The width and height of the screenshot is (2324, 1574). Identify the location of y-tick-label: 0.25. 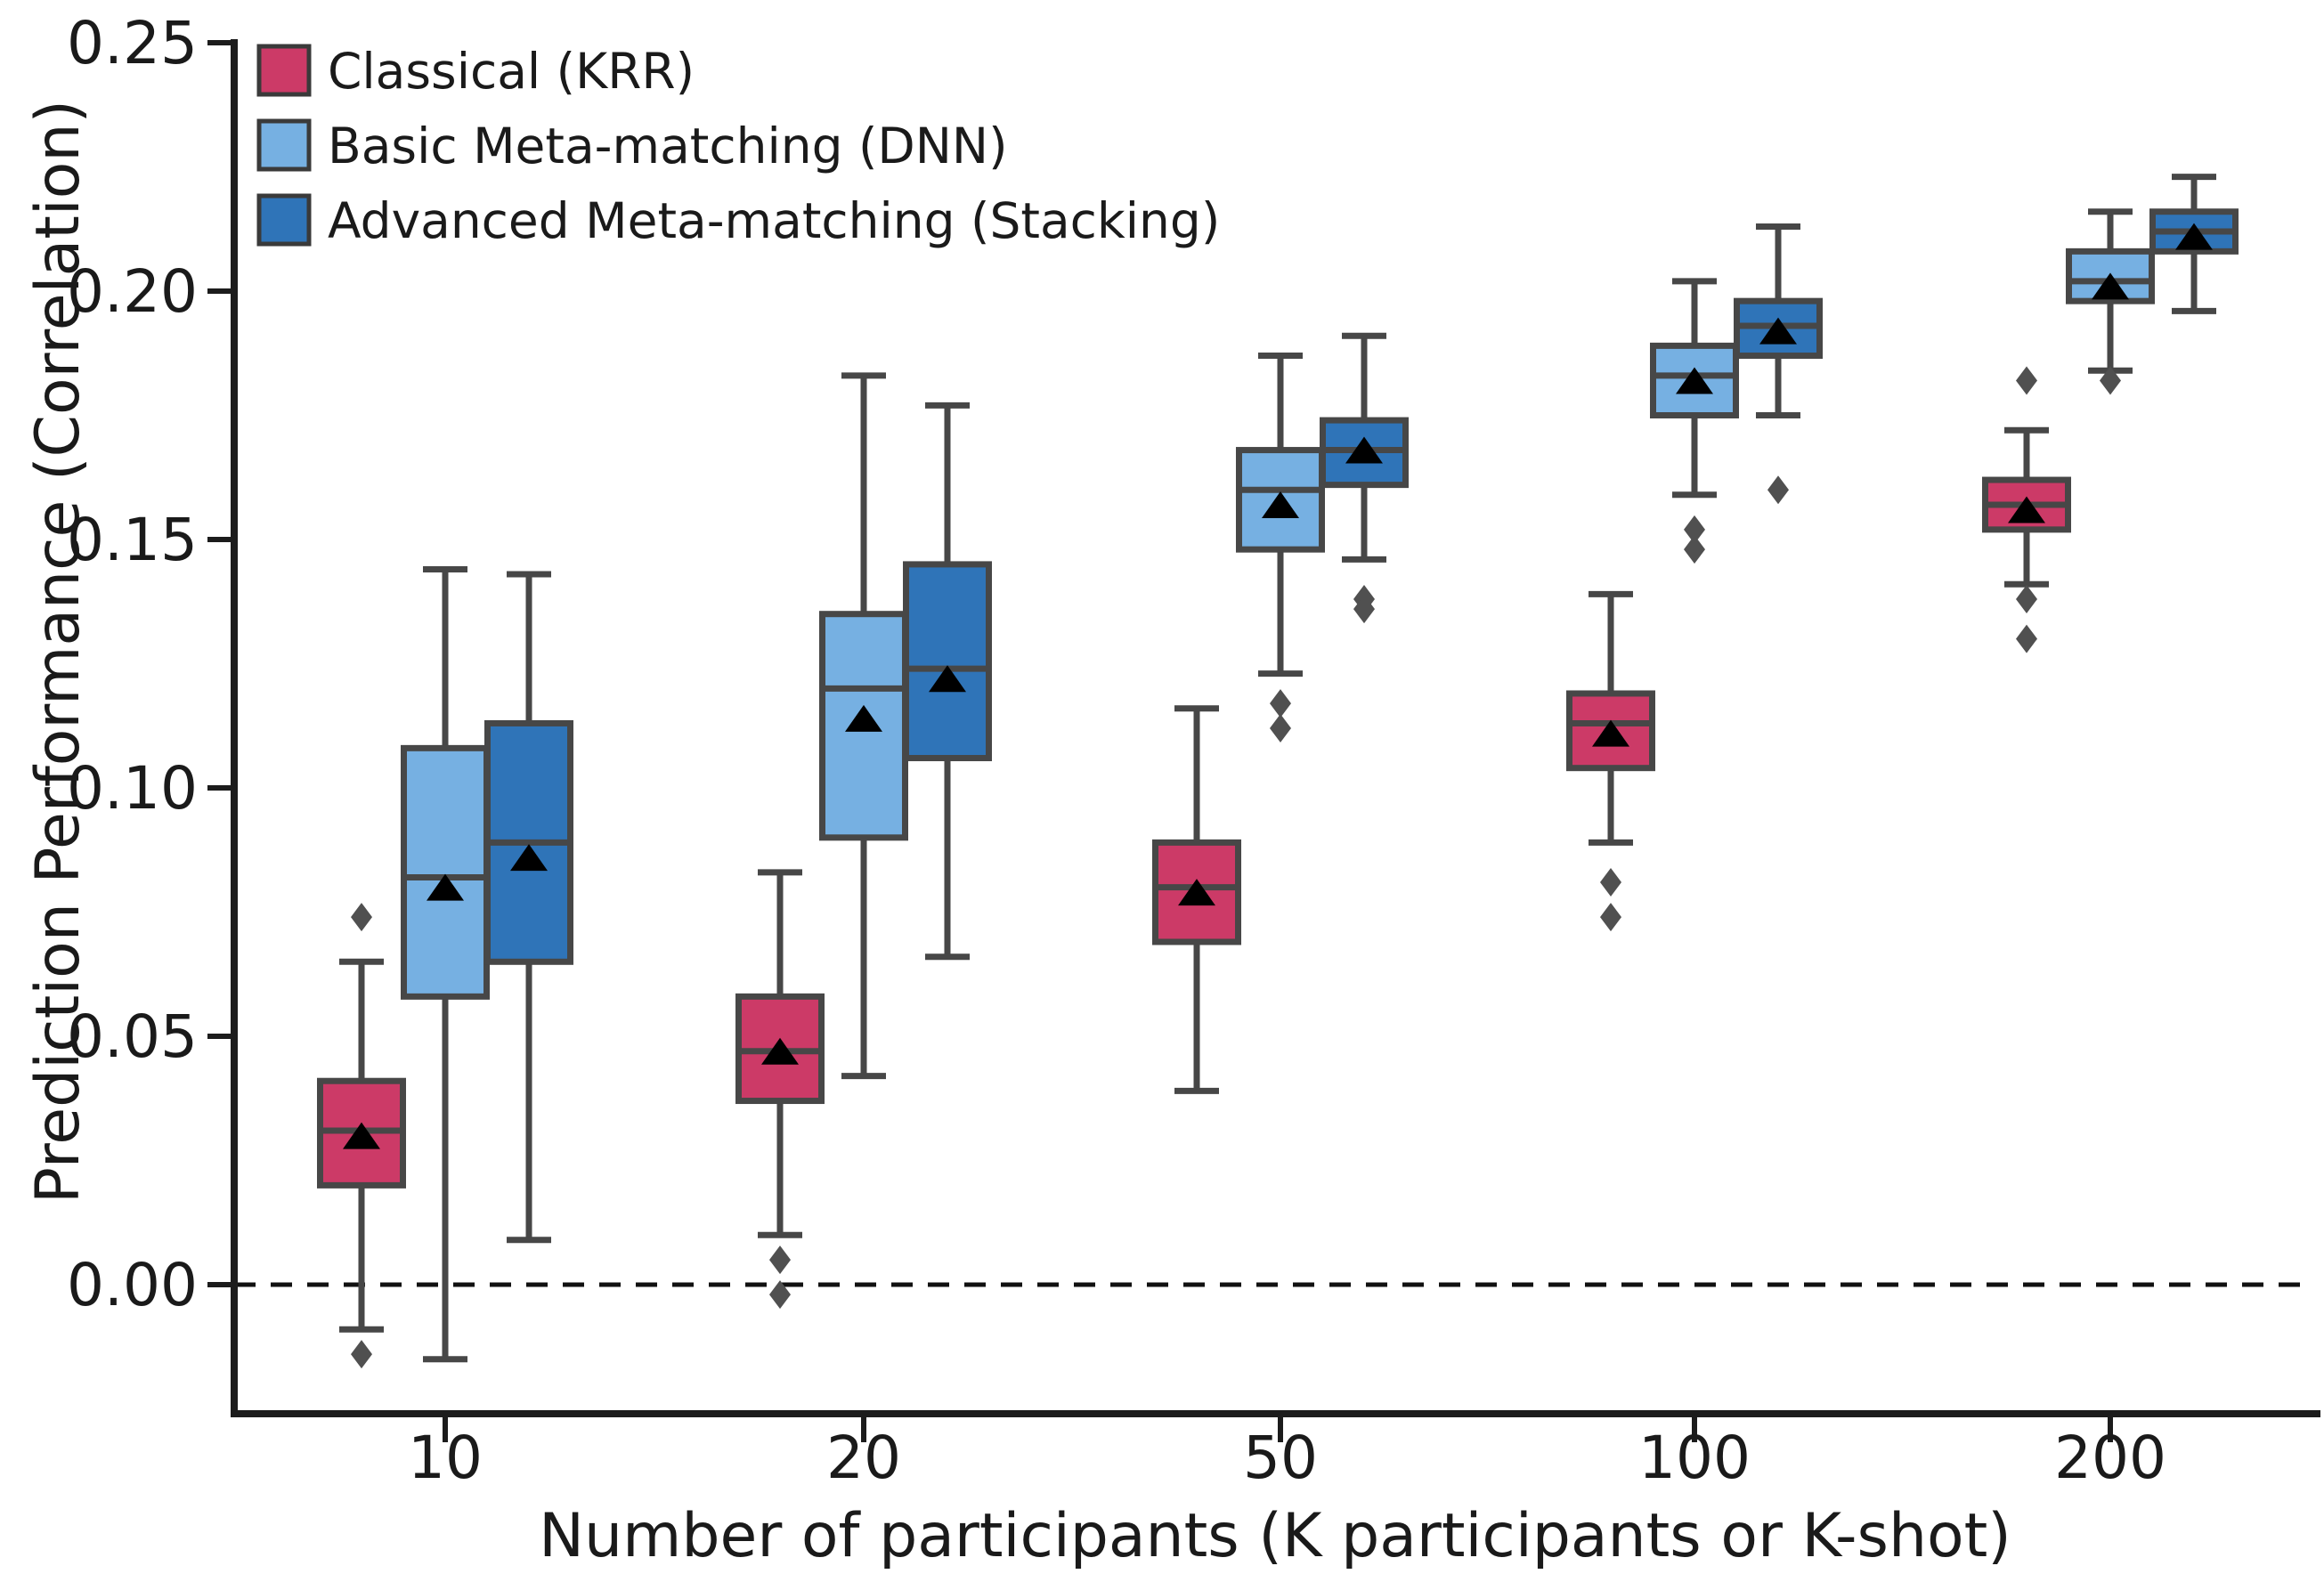
(133, 43).